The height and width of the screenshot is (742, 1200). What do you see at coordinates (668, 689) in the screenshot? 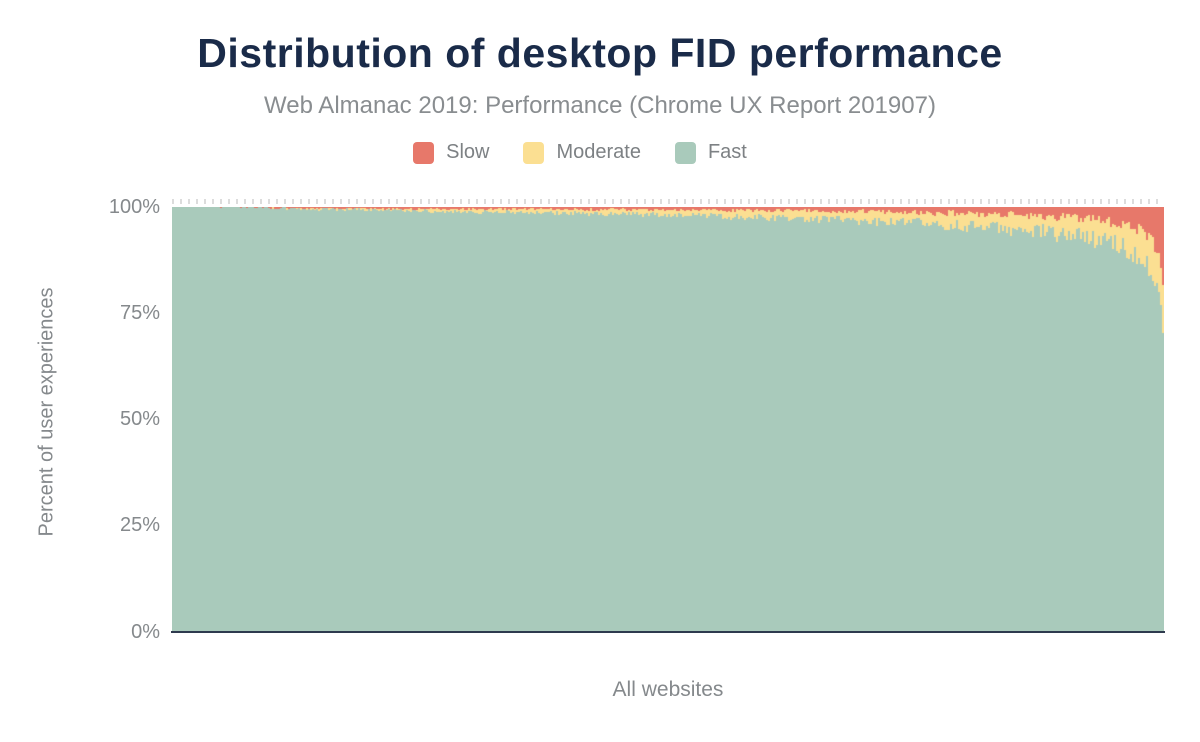
I see `x-axis-label: All websites` at bounding box center [668, 689].